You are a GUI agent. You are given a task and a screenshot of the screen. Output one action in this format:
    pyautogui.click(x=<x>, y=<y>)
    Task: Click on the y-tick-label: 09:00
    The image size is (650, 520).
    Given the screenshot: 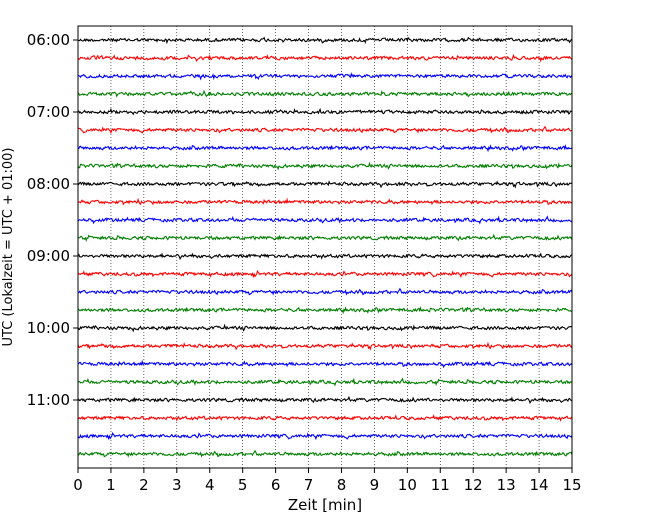 What is the action you would take?
    pyautogui.click(x=48, y=256)
    